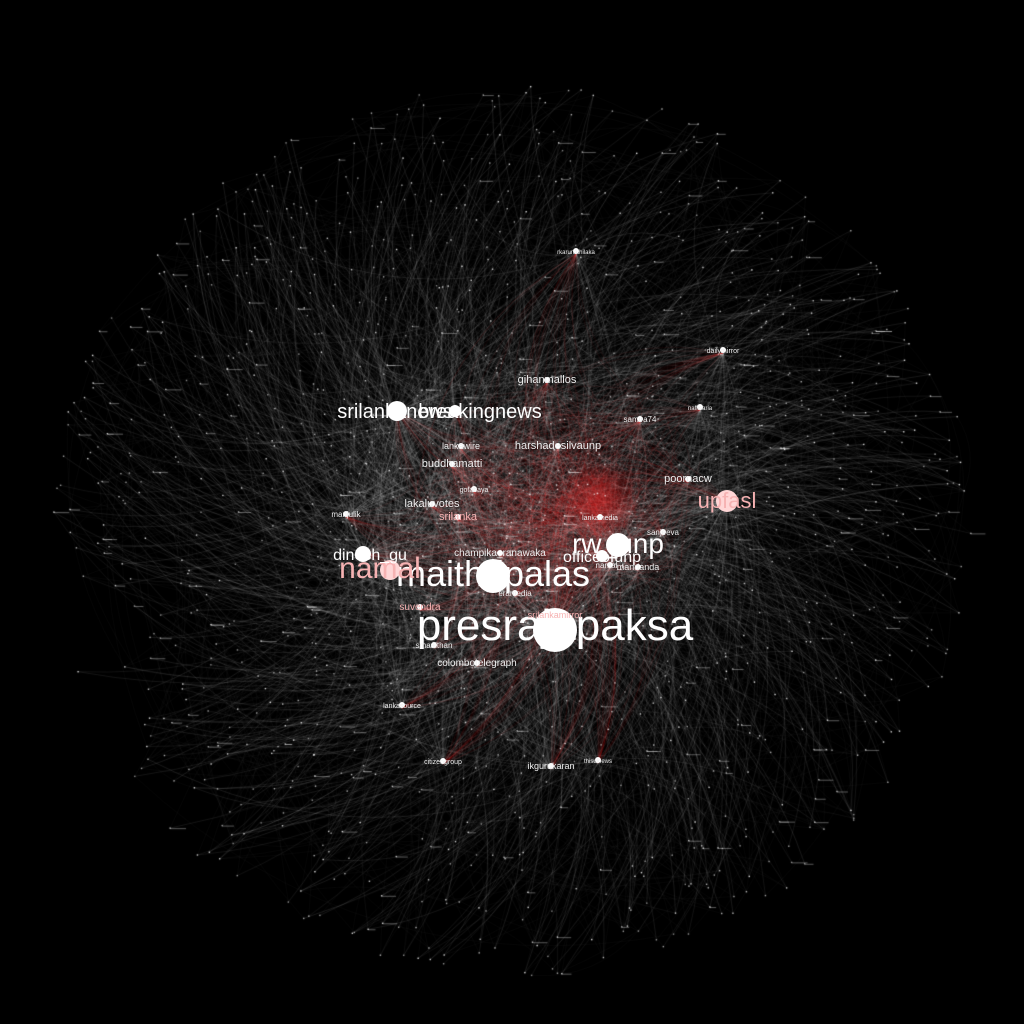  I want to click on node-label-namal: namal, so click(380, 568).